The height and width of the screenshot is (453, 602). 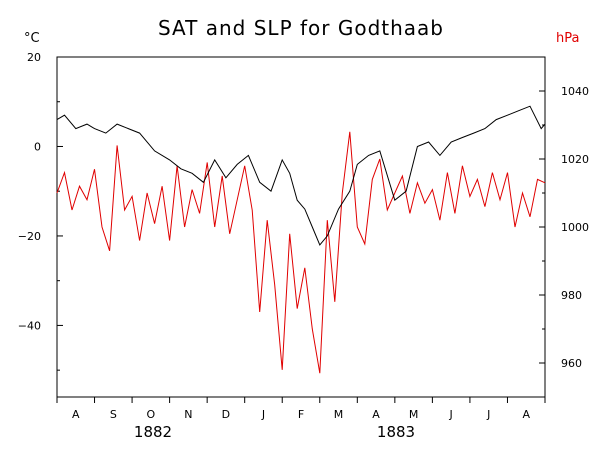 I want to click on left-axis-unit: °C, so click(x=32, y=38).